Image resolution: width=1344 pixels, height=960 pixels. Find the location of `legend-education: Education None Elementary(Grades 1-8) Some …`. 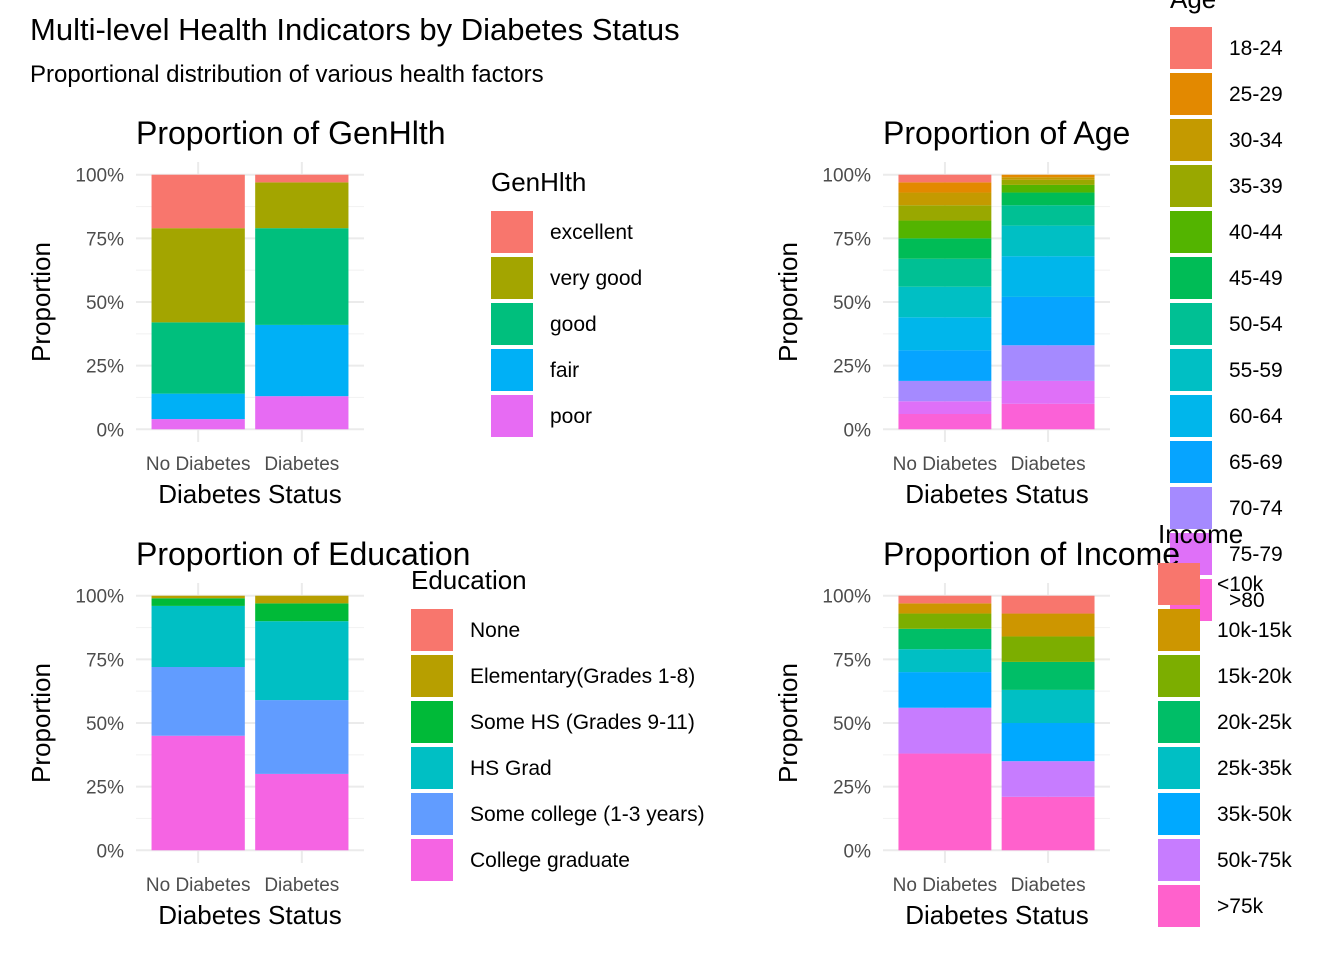

legend-education: Education None Elementary(Grades 1-8) Some … is located at coordinates (558, 723).